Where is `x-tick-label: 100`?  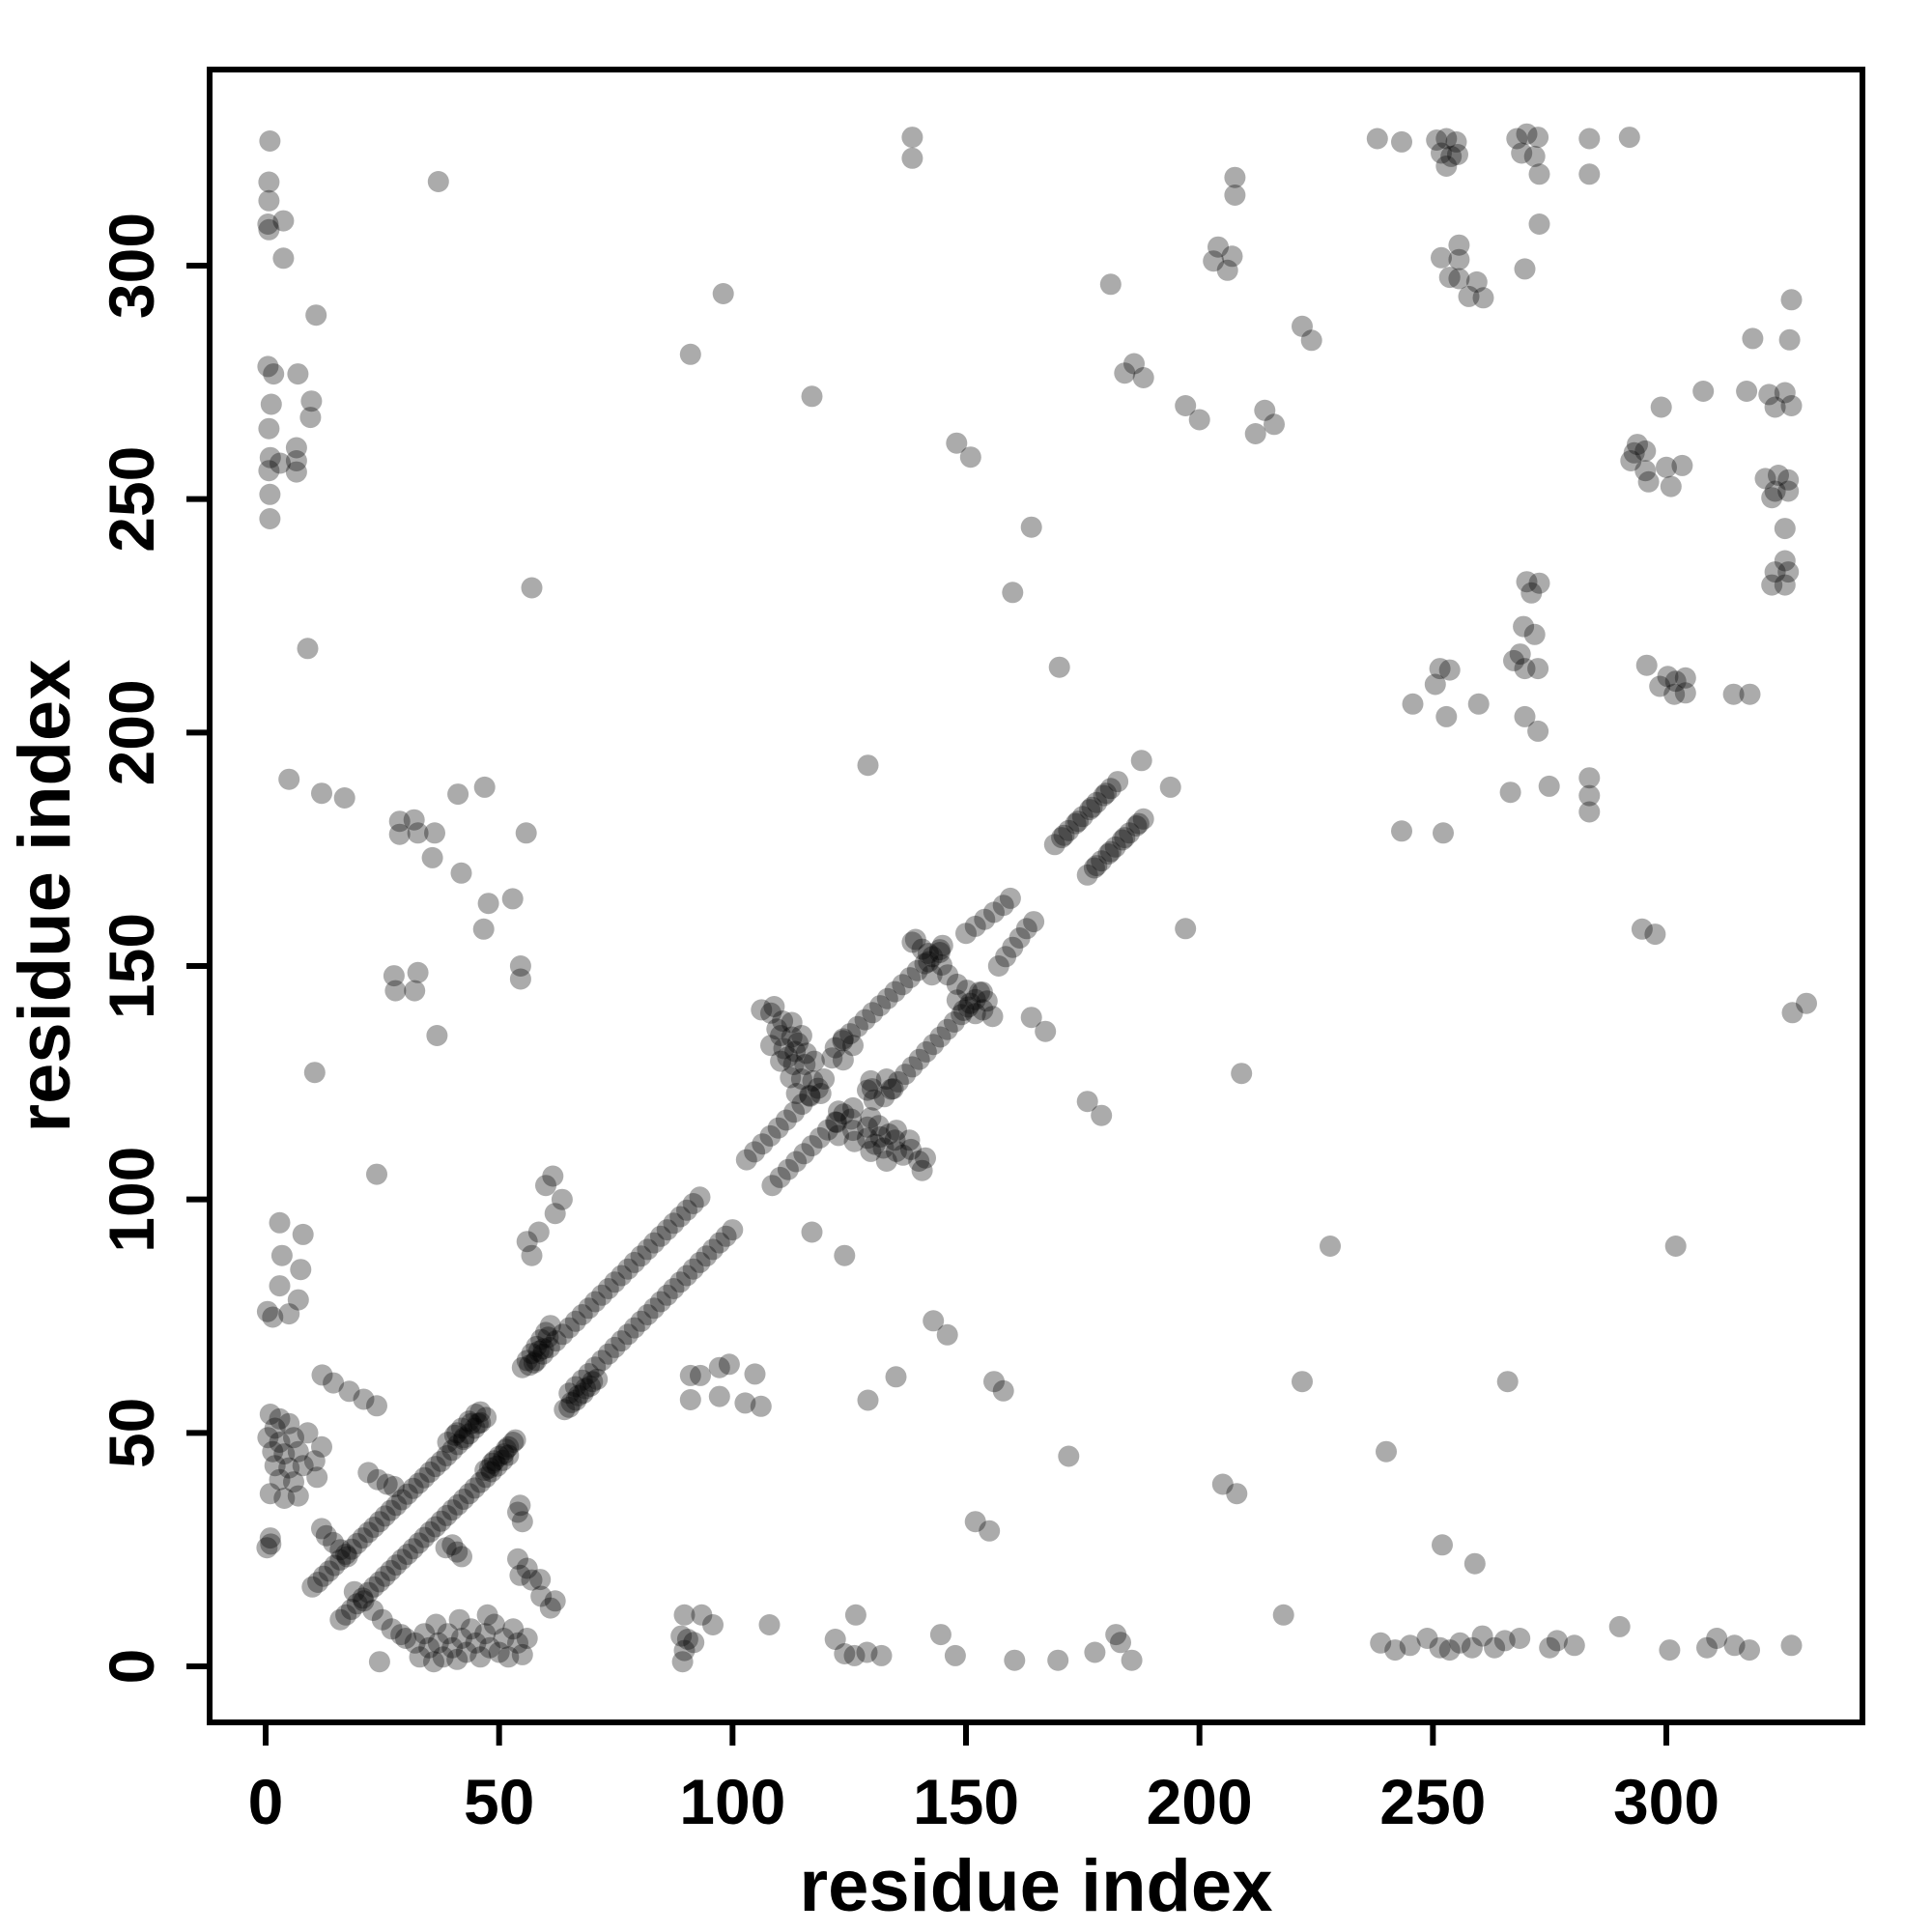 x-tick-label: 100 is located at coordinates (732, 1801).